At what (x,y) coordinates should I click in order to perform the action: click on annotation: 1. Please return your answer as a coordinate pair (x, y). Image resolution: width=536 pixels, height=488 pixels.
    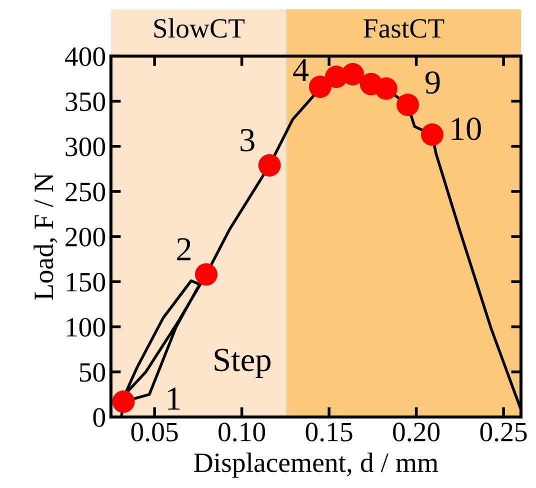
    Looking at the image, I should click on (174, 399).